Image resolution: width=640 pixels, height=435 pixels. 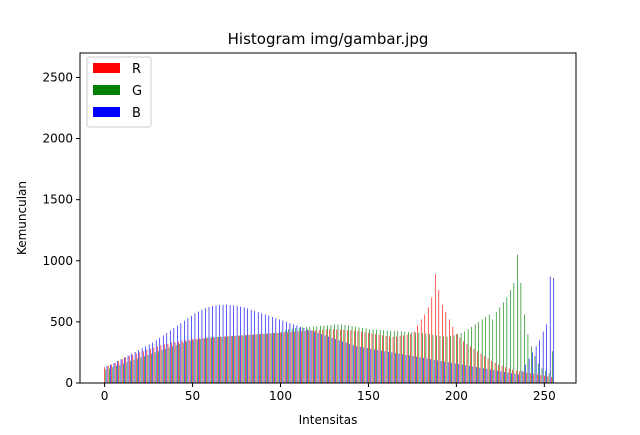 I want to click on x-tick-label-150: 150, so click(x=368, y=396).